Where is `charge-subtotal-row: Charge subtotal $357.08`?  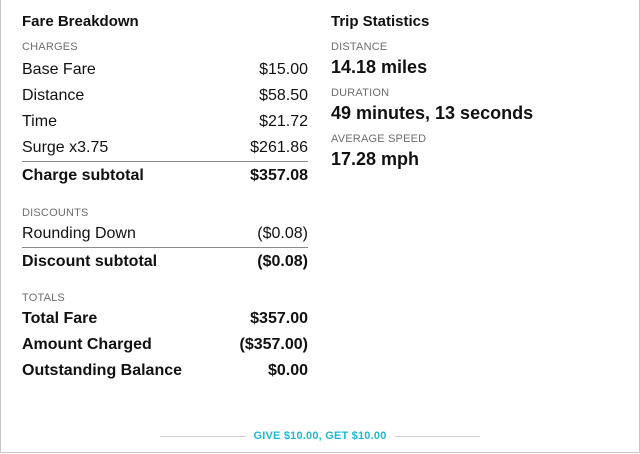 charge-subtotal-row: Charge subtotal $357.08 is located at coordinates (165, 175).